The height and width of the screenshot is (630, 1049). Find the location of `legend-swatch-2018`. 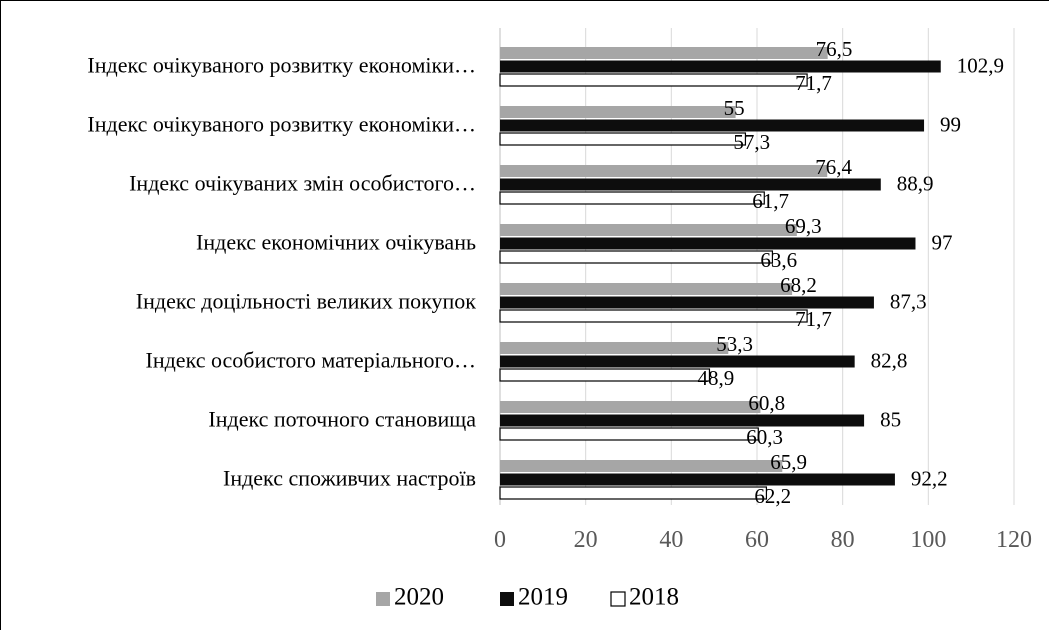

legend-swatch-2018 is located at coordinates (618, 599).